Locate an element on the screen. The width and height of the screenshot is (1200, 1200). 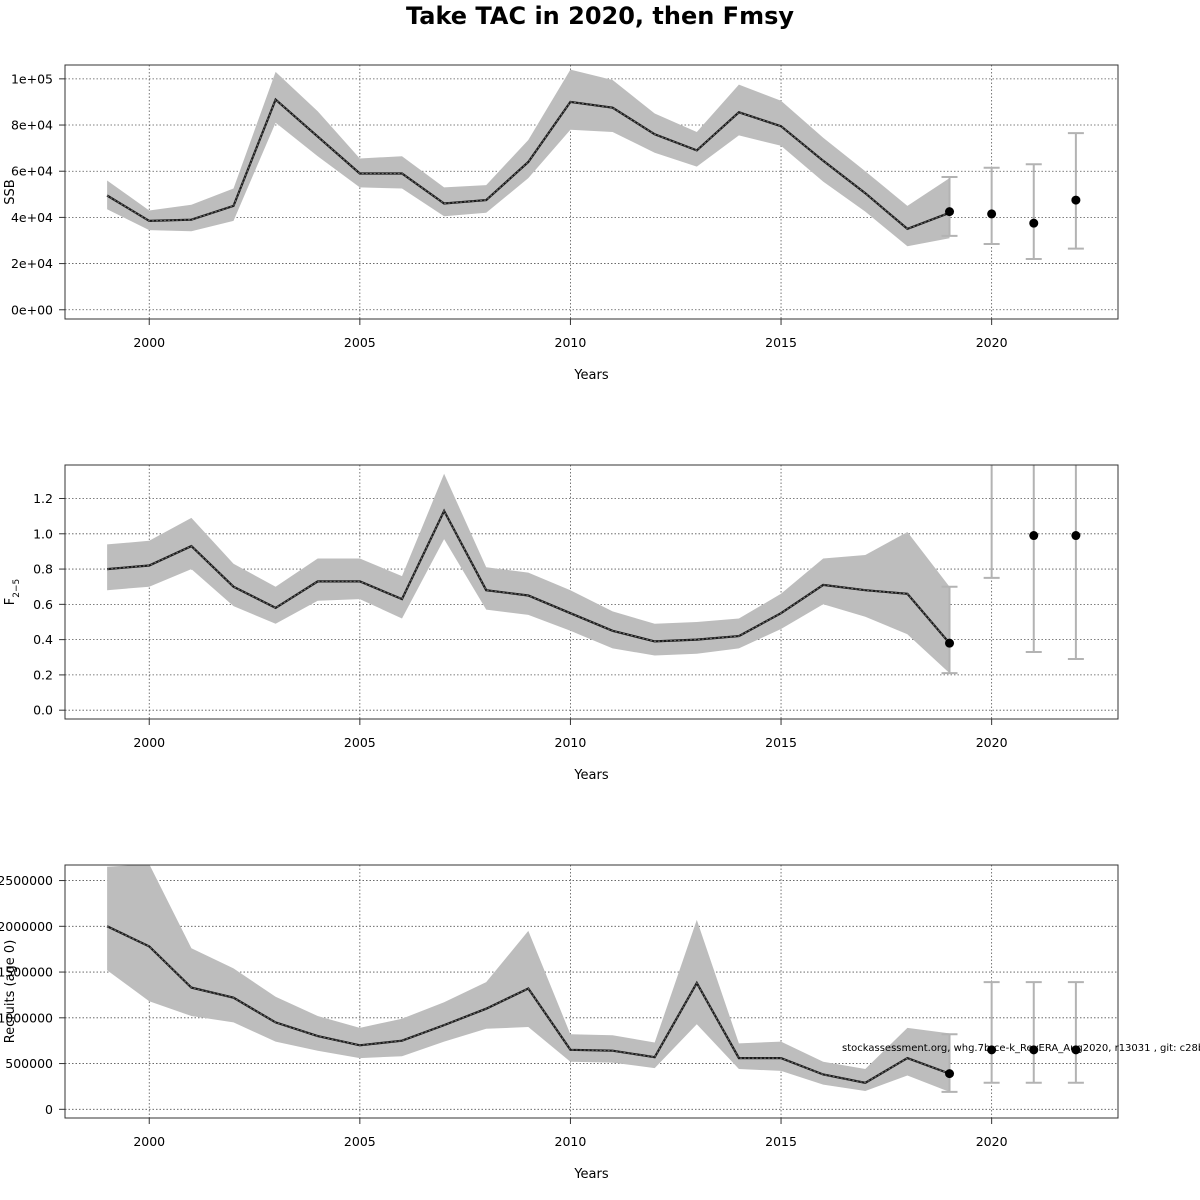
y-axis-label: Recruits (age 0) is located at coordinates (10, 992).